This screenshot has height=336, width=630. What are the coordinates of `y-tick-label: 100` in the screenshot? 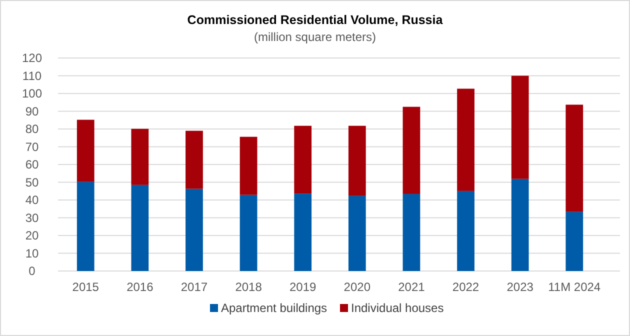 It's located at (32, 93).